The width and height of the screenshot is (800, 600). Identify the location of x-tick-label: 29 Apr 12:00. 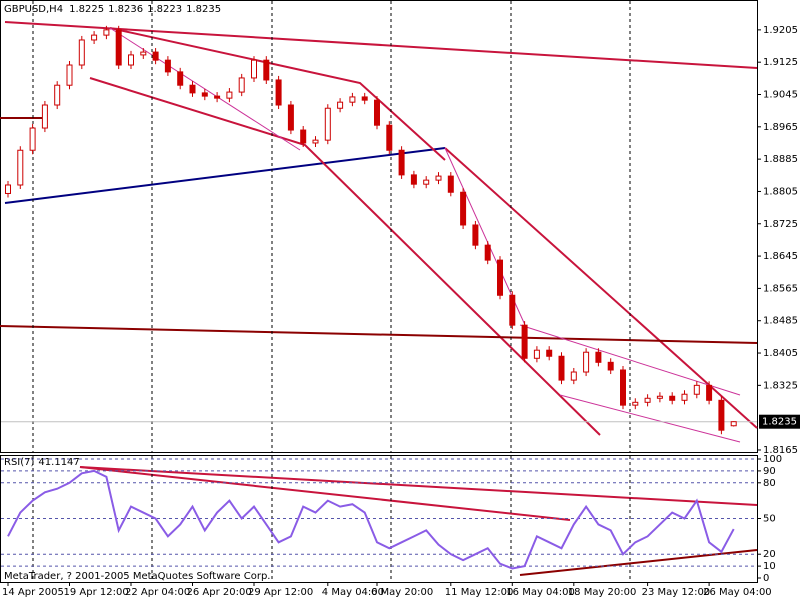
(280, 592).